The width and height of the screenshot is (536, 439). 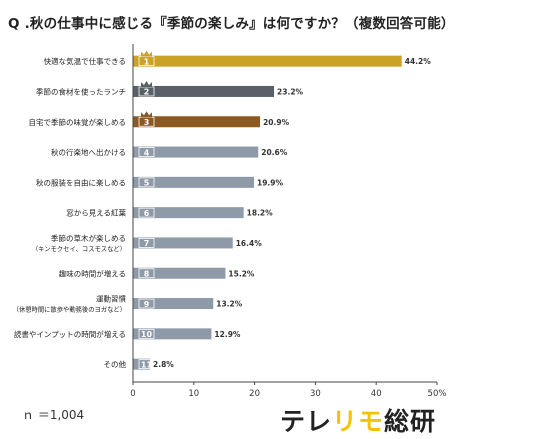 What do you see at coordinates (70, 334) in the screenshot?
I see `category-label: 読書やインプットの時間が増える` at bounding box center [70, 334].